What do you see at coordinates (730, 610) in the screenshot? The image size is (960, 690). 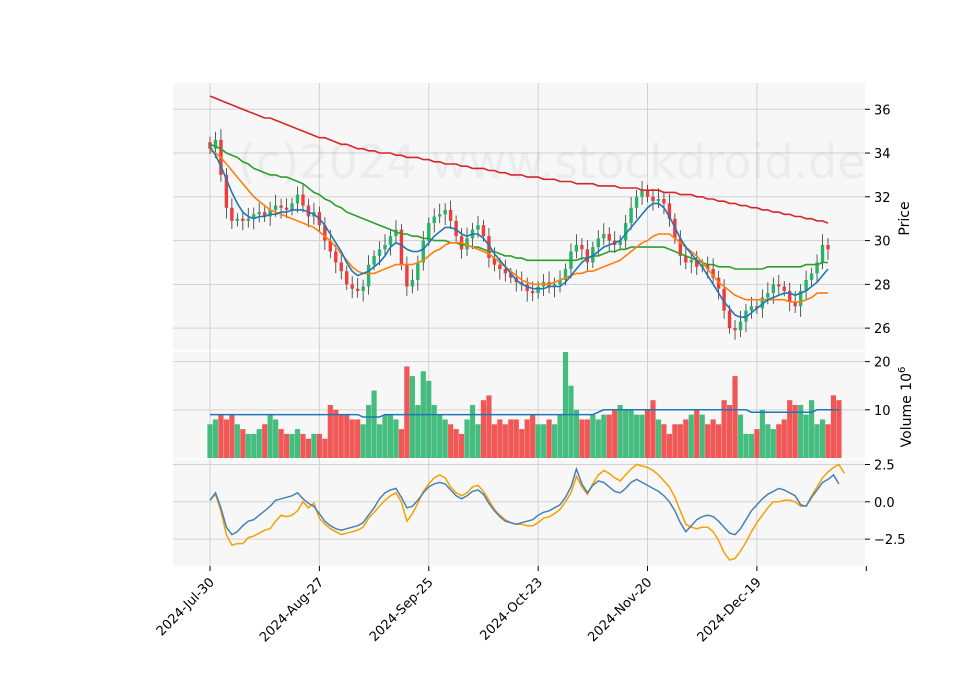 I see `x-tick-label: 2024-Dec-19` at bounding box center [730, 610].